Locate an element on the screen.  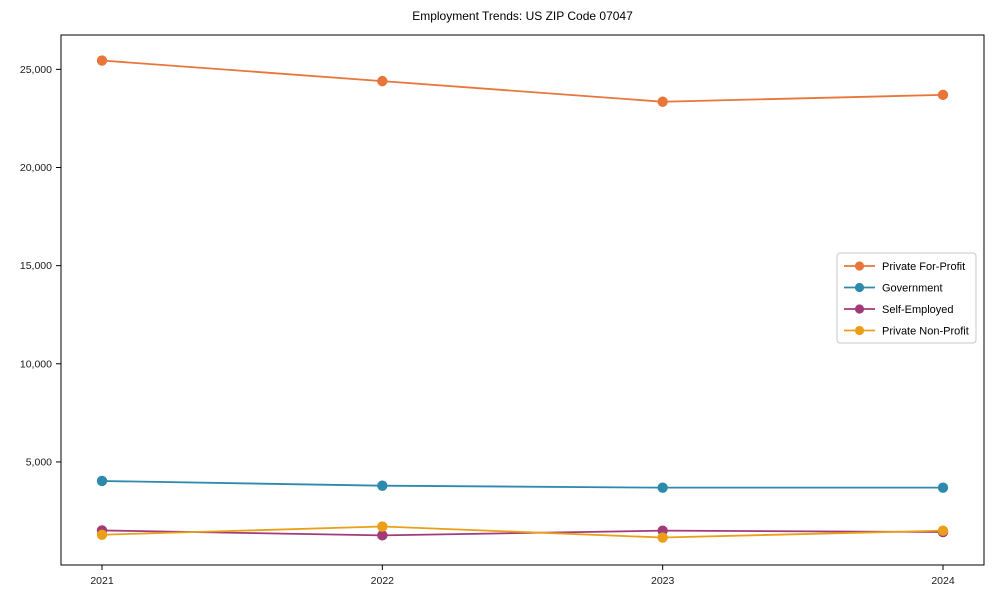
legend-item: Government is located at coordinates (893, 289).